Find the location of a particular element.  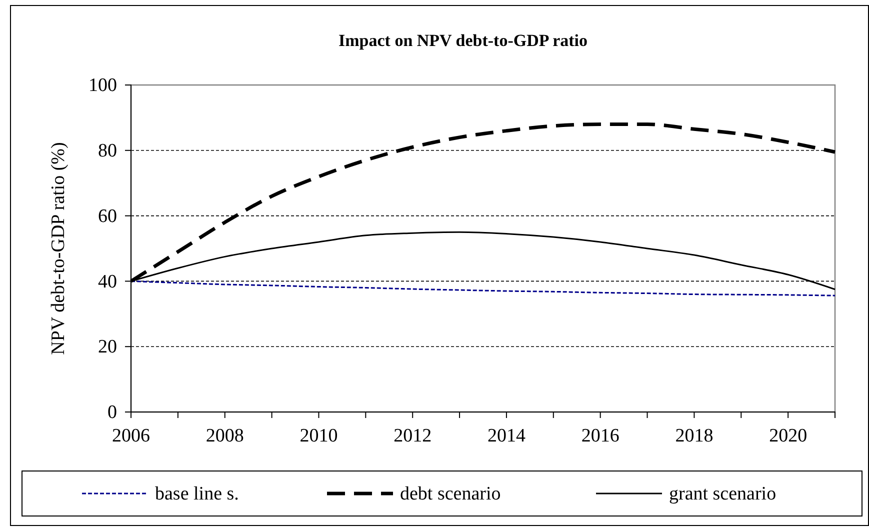

x-tick-label: 2006 is located at coordinates (131, 435).